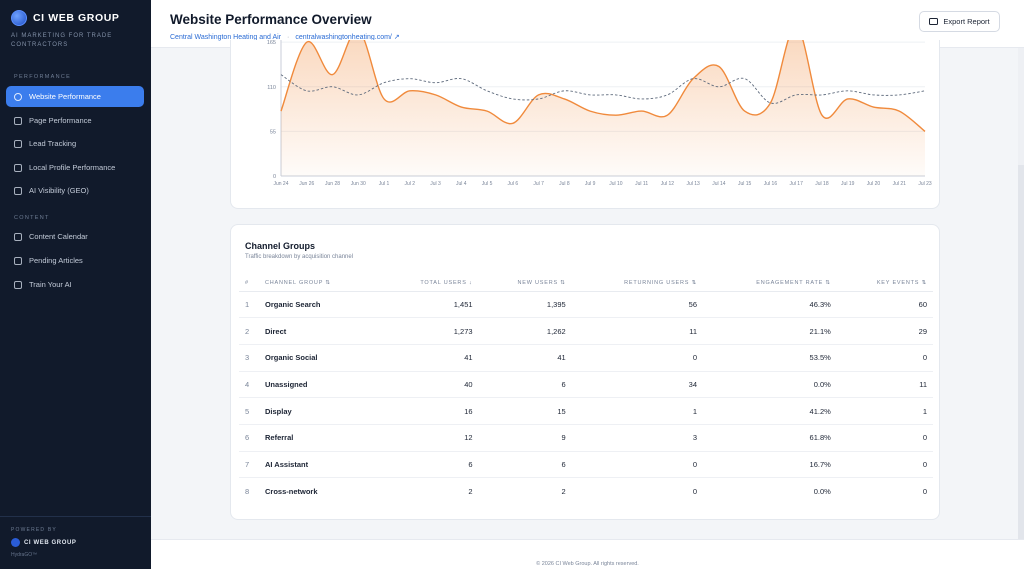  I want to click on x-tick-label: Jul 4, so click(461, 184).